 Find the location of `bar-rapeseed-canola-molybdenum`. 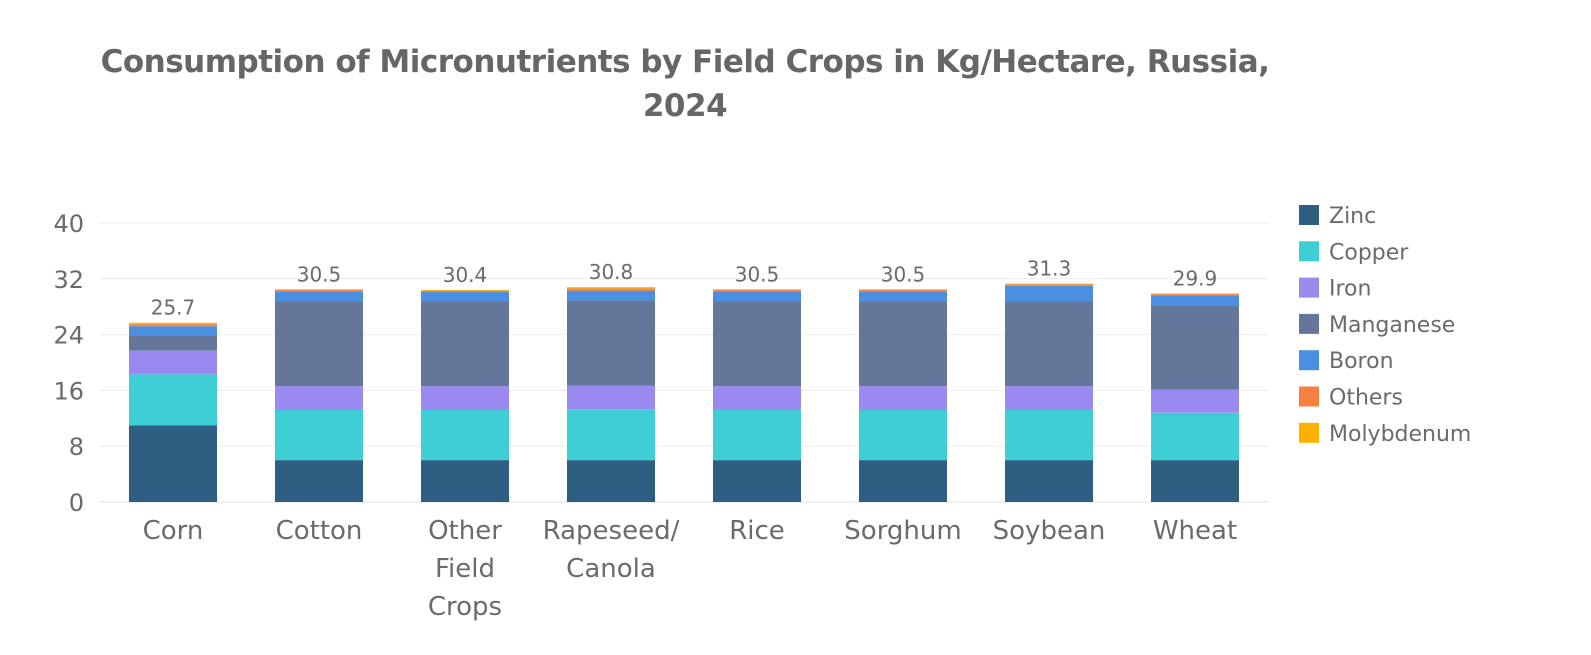

bar-rapeseed-canola-molybdenum is located at coordinates (611, 288).